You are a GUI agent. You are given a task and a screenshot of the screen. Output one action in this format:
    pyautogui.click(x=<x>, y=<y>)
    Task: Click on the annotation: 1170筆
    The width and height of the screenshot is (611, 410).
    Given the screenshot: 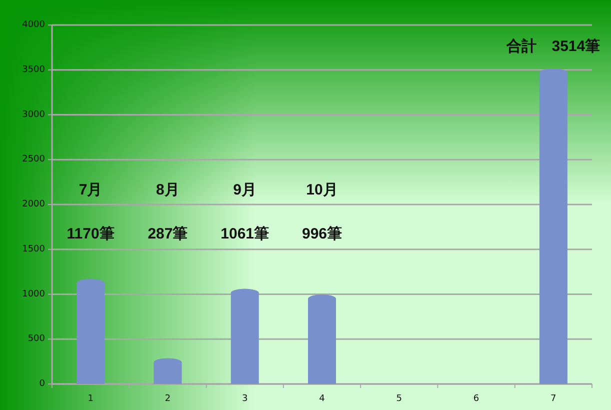 What is the action you would take?
    pyautogui.click(x=90, y=234)
    